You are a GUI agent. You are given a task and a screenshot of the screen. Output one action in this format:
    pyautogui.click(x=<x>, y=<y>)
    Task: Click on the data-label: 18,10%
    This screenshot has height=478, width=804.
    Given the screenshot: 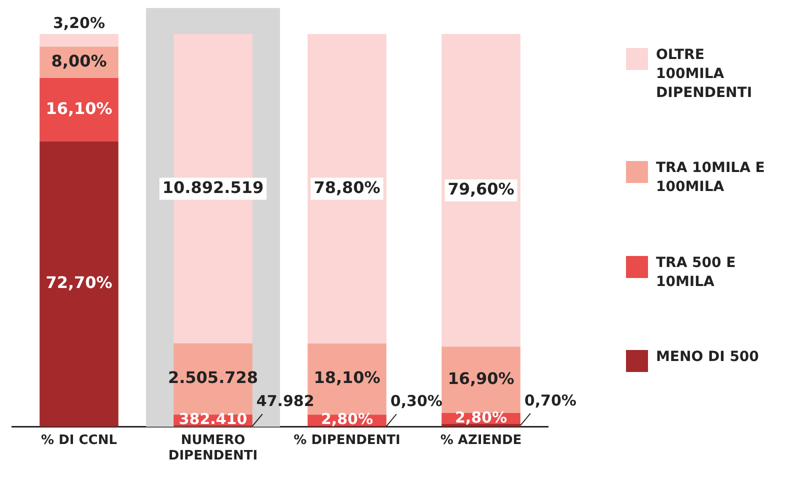 What is the action you would take?
    pyautogui.click(x=347, y=378)
    